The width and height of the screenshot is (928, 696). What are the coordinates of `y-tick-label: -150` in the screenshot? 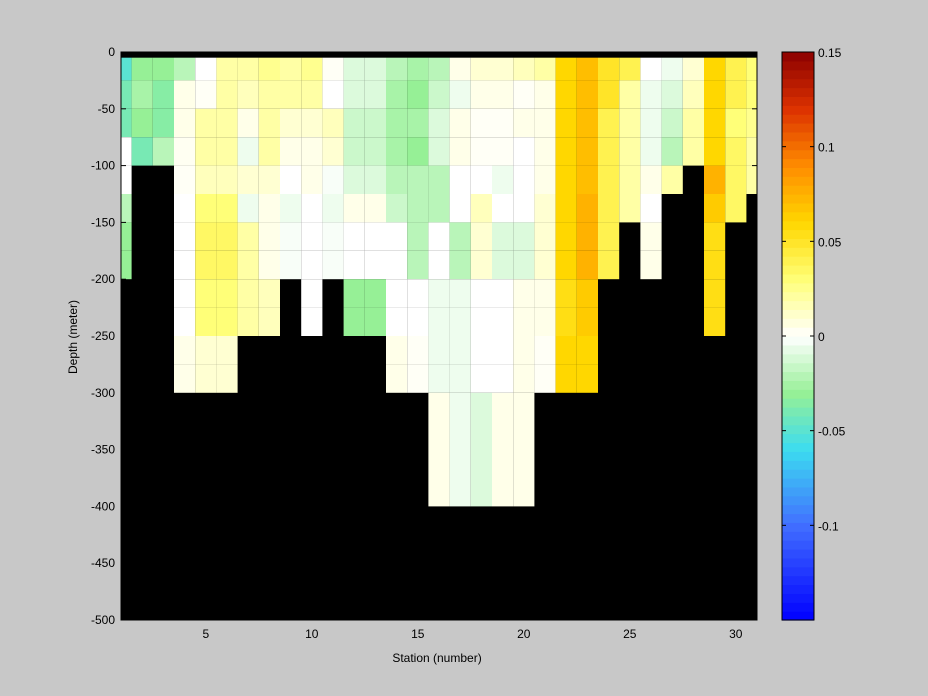 It's located at (103, 222).